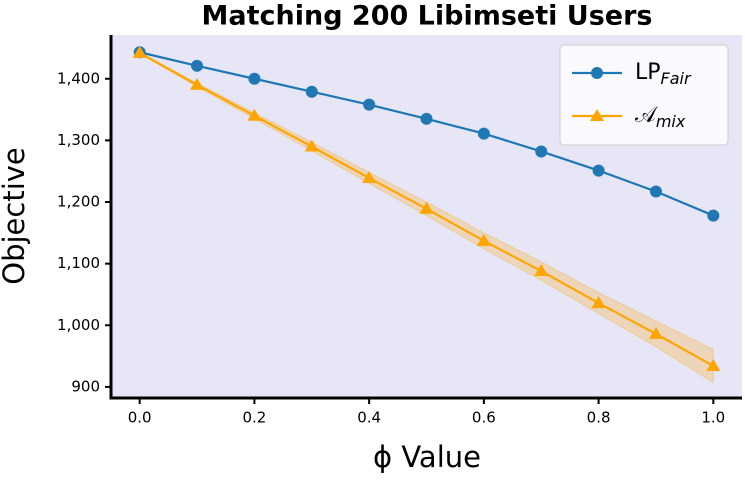 This screenshot has width=745, height=480. What do you see at coordinates (599, 418) in the screenshot?
I see `x-tick-label: 0.8` at bounding box center [599, 418].